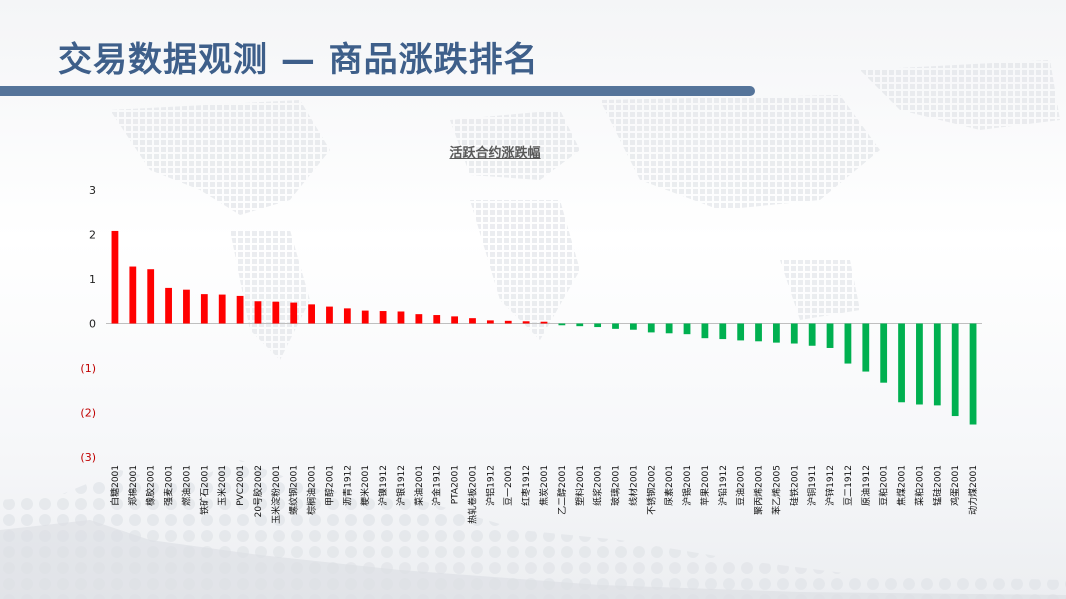 The image size is (1066, 599). I want to click on x-tick-label: 沪锌1912, so click(830, 485).